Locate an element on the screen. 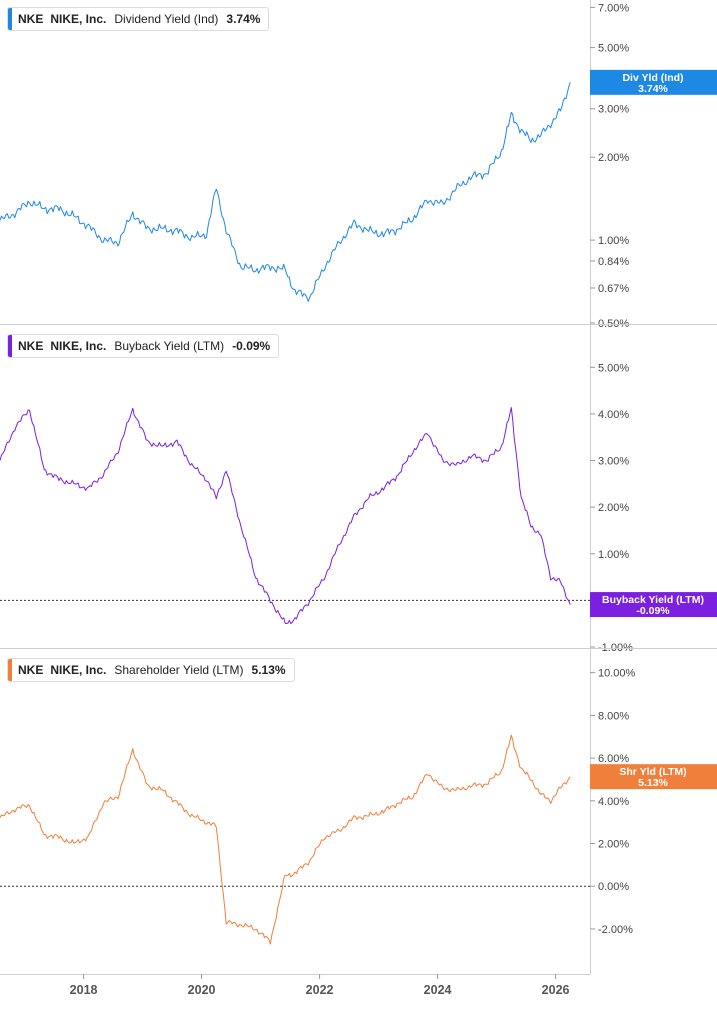 The image size is (717, 1010). y-tick-label: 10.00% is located at coordinates (617, 674).